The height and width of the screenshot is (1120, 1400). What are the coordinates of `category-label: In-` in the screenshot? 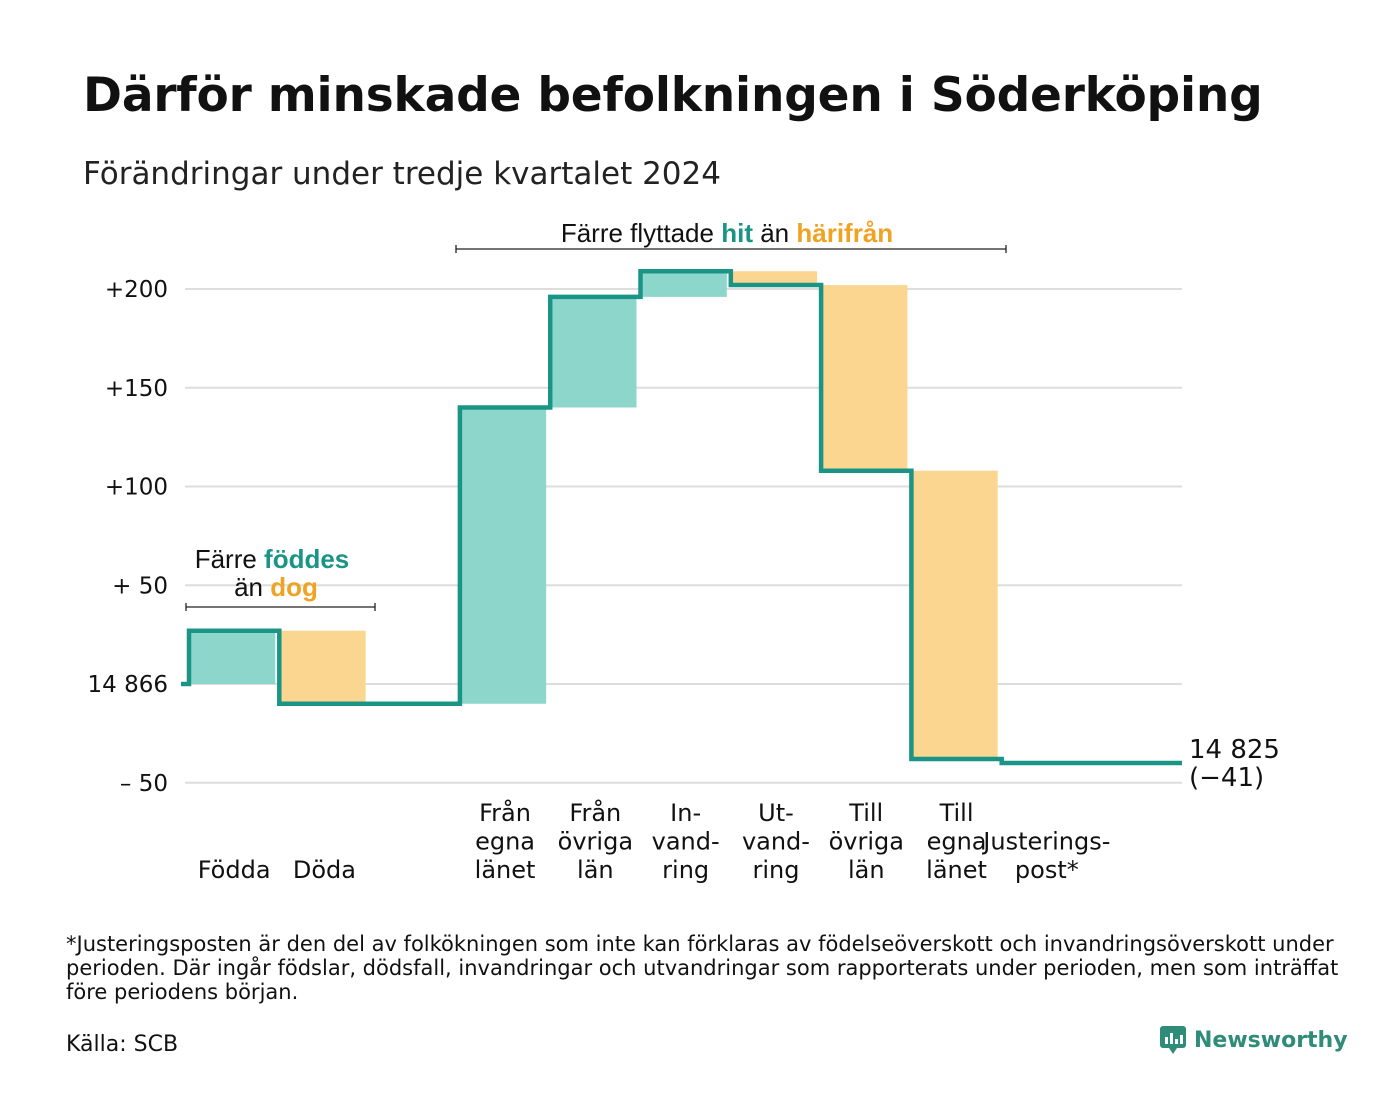 It's located at (685, 813).